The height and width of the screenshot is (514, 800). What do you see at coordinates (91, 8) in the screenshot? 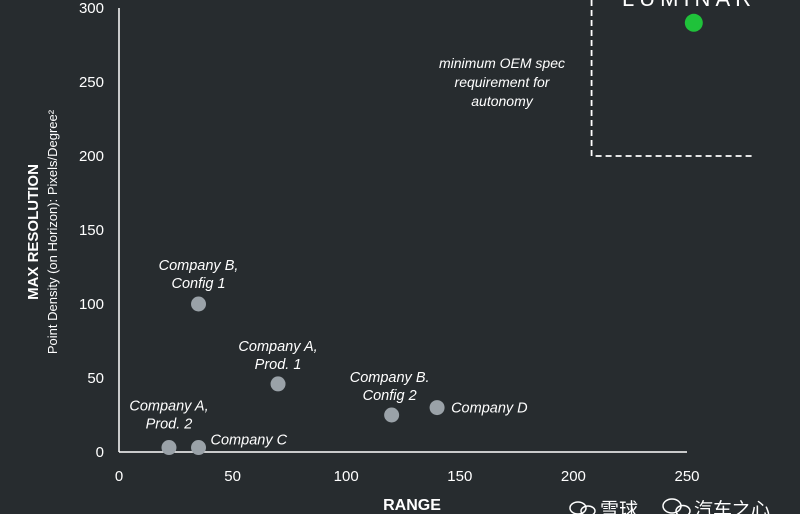
I see `y-tick-label: 300` at bounding box center [91, 8].